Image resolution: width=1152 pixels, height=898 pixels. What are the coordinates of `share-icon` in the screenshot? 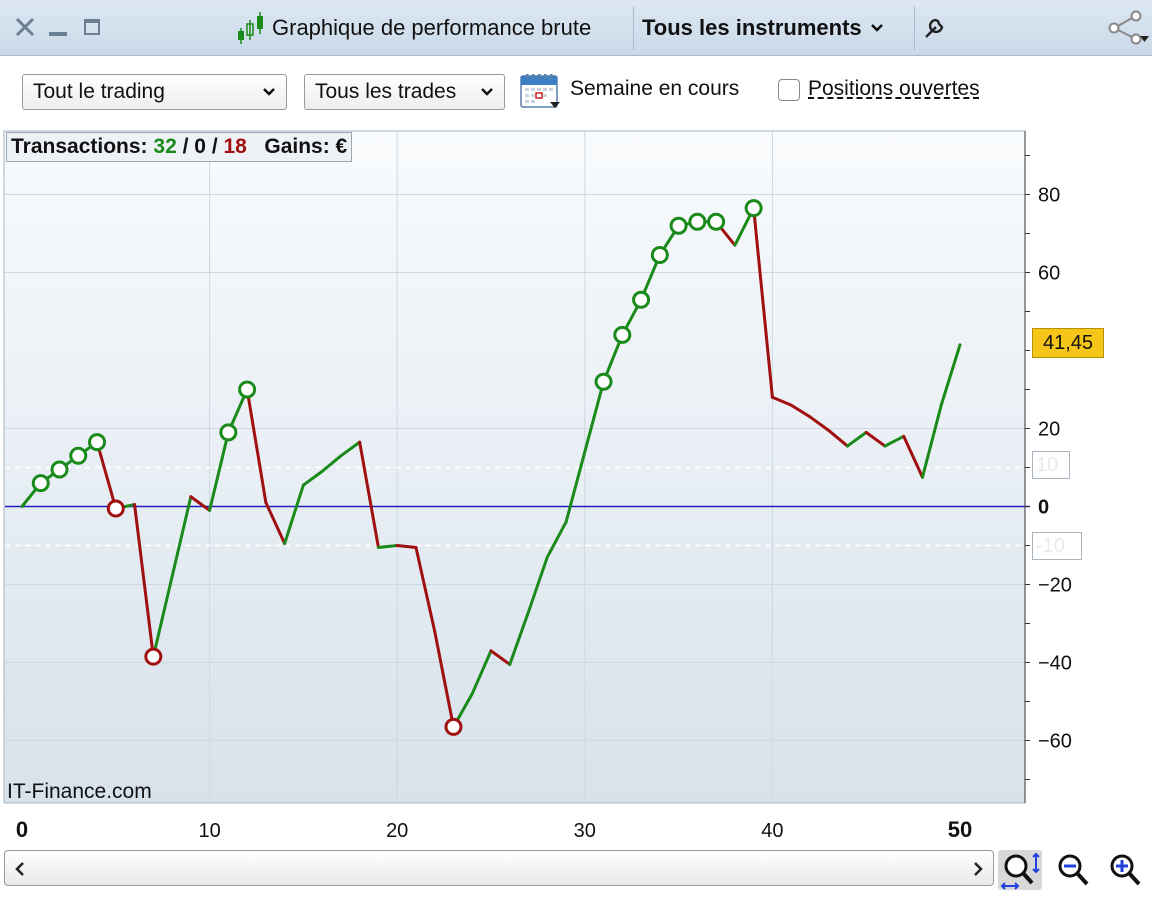 It's located at (1128, 28).